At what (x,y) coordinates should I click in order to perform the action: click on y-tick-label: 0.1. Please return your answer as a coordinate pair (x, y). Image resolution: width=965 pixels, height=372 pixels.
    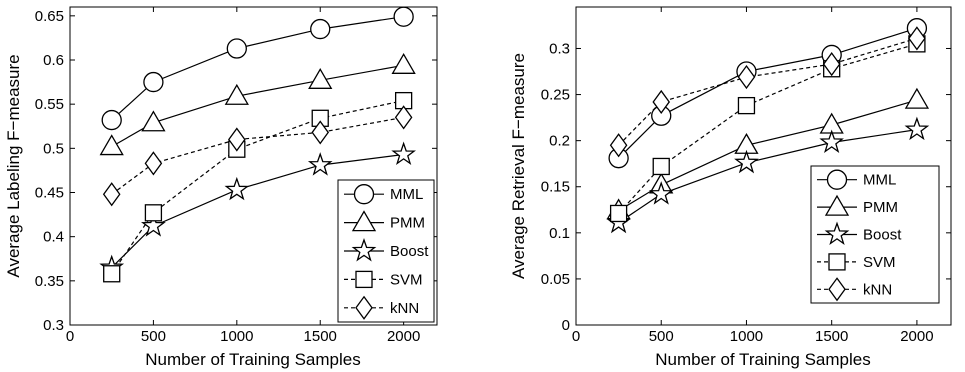
    Looking at the image, I should click on (559, 233).